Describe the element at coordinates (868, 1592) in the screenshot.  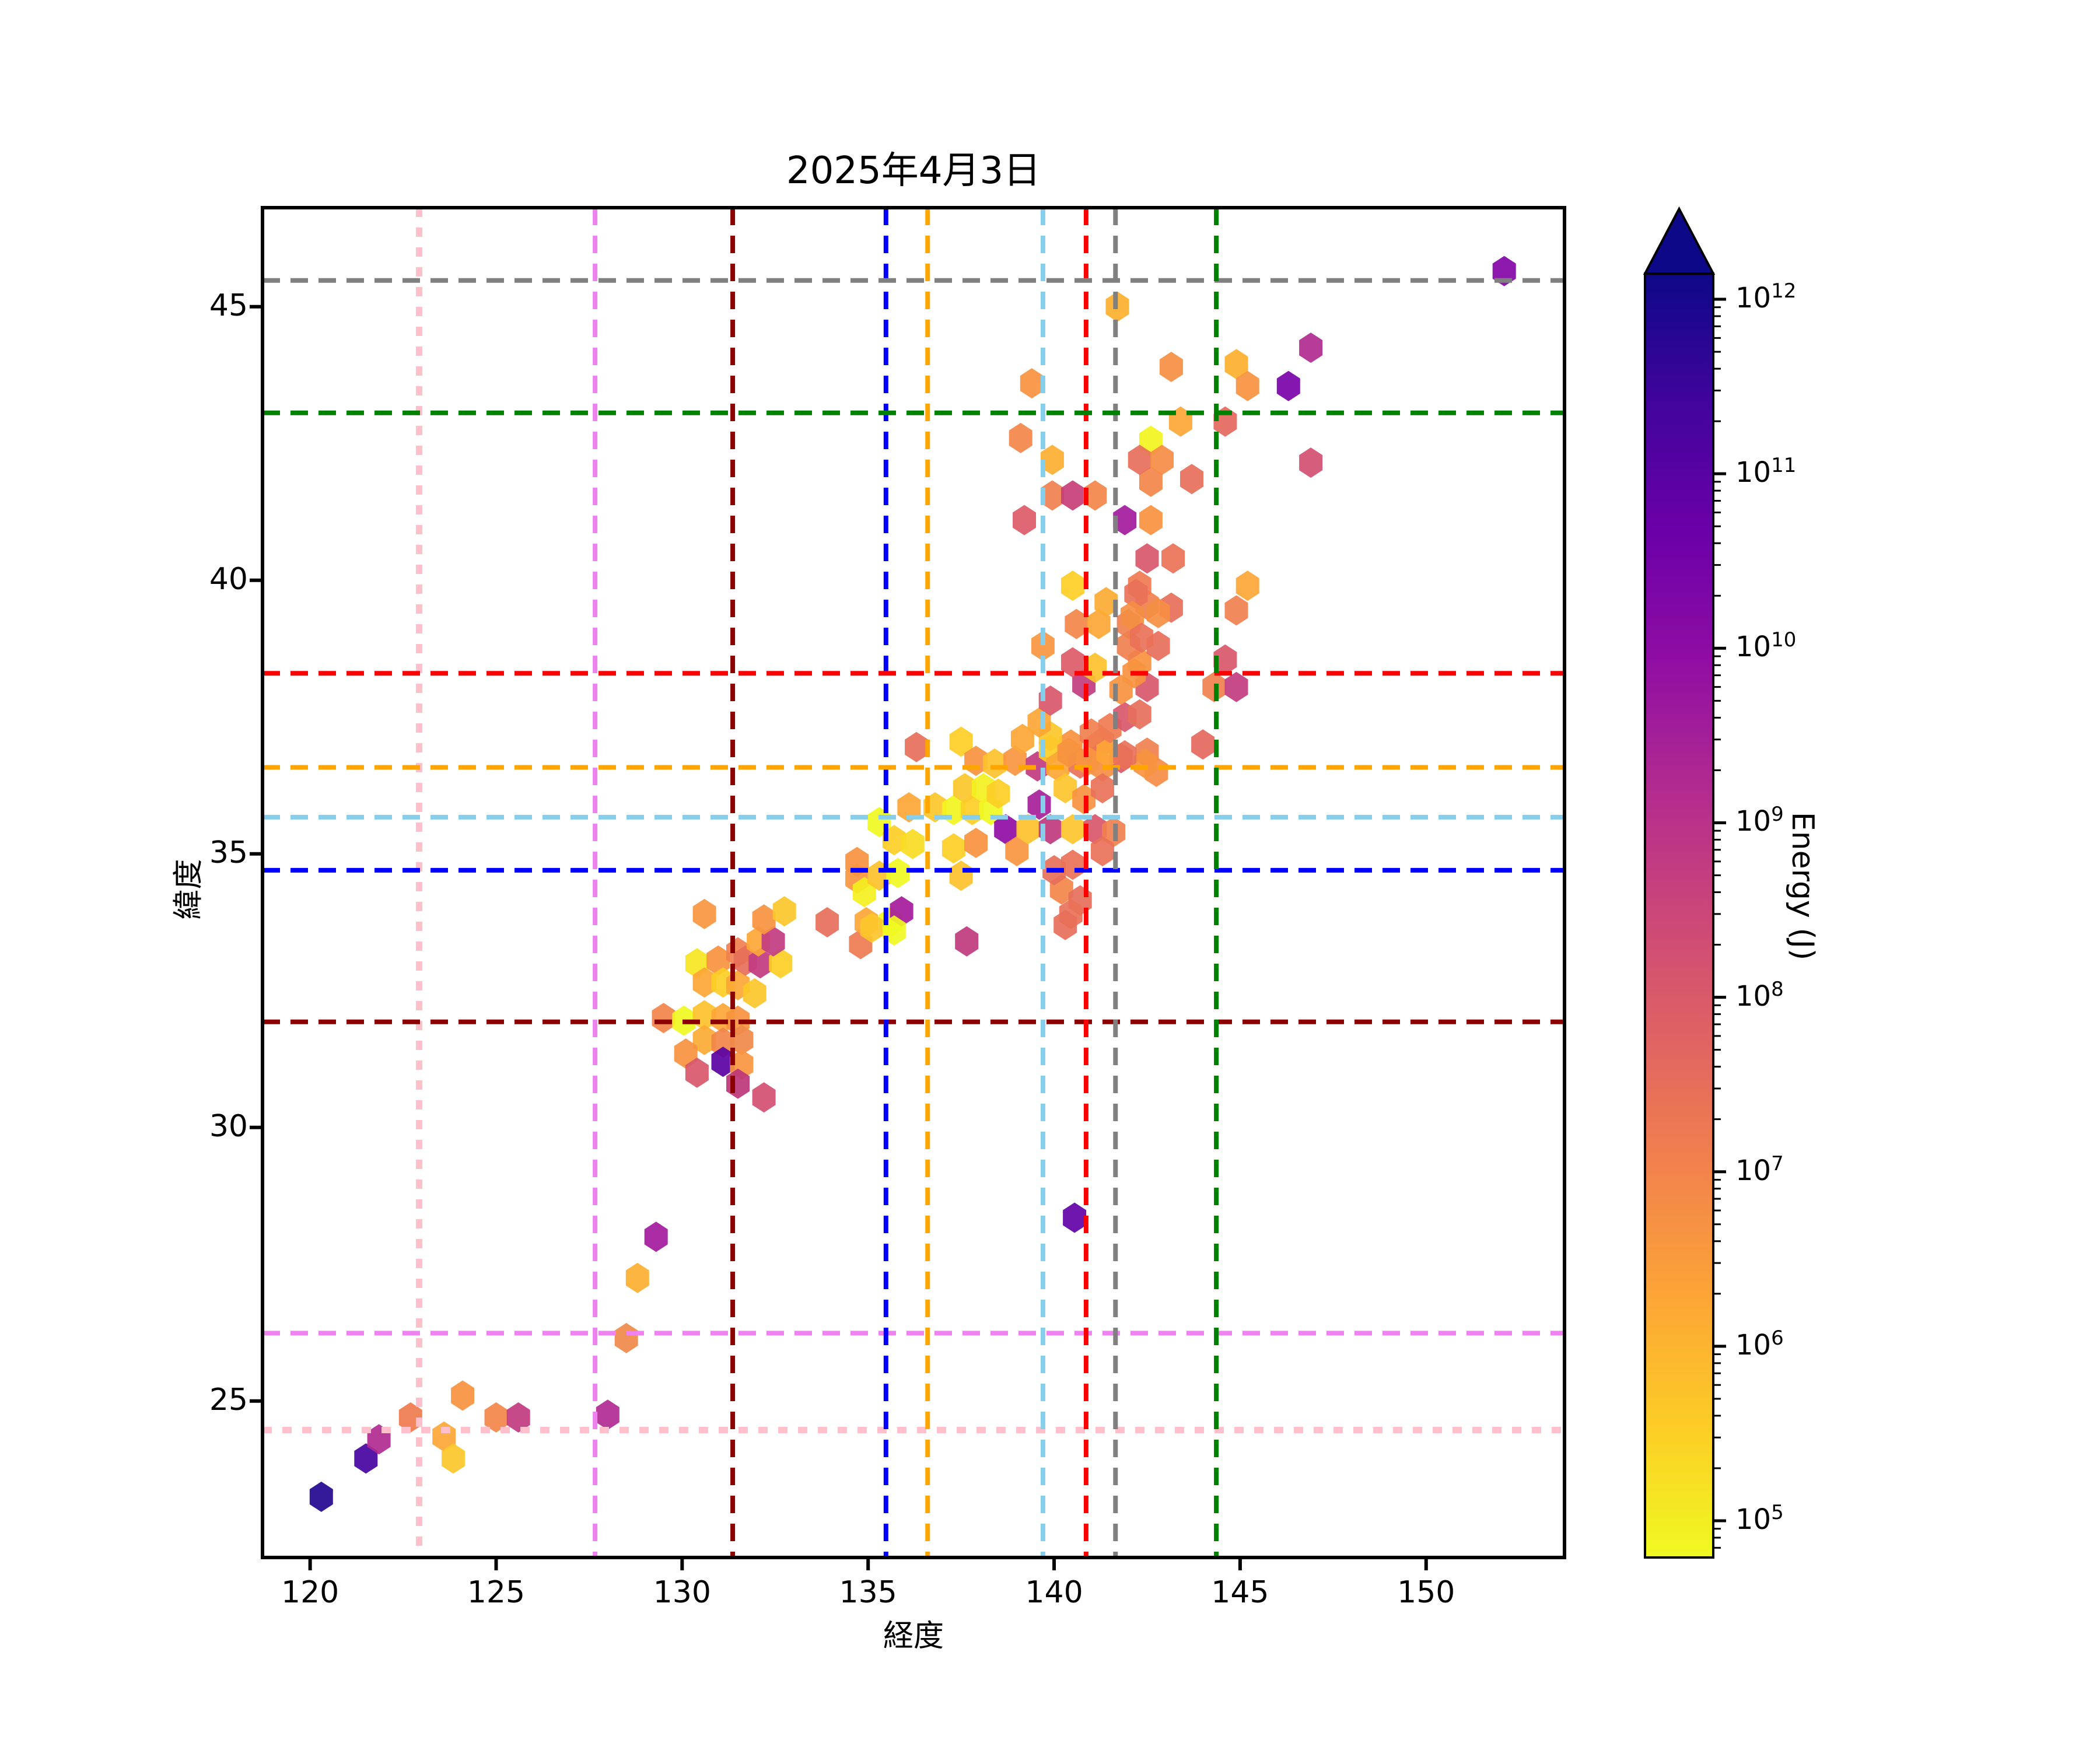
I see `x-tick-label: 135` at that location.